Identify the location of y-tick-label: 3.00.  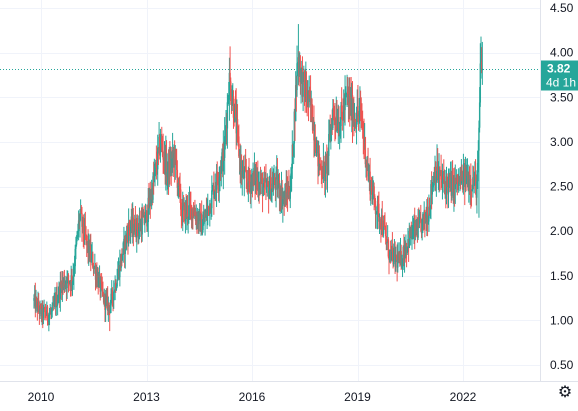
(562, 142).